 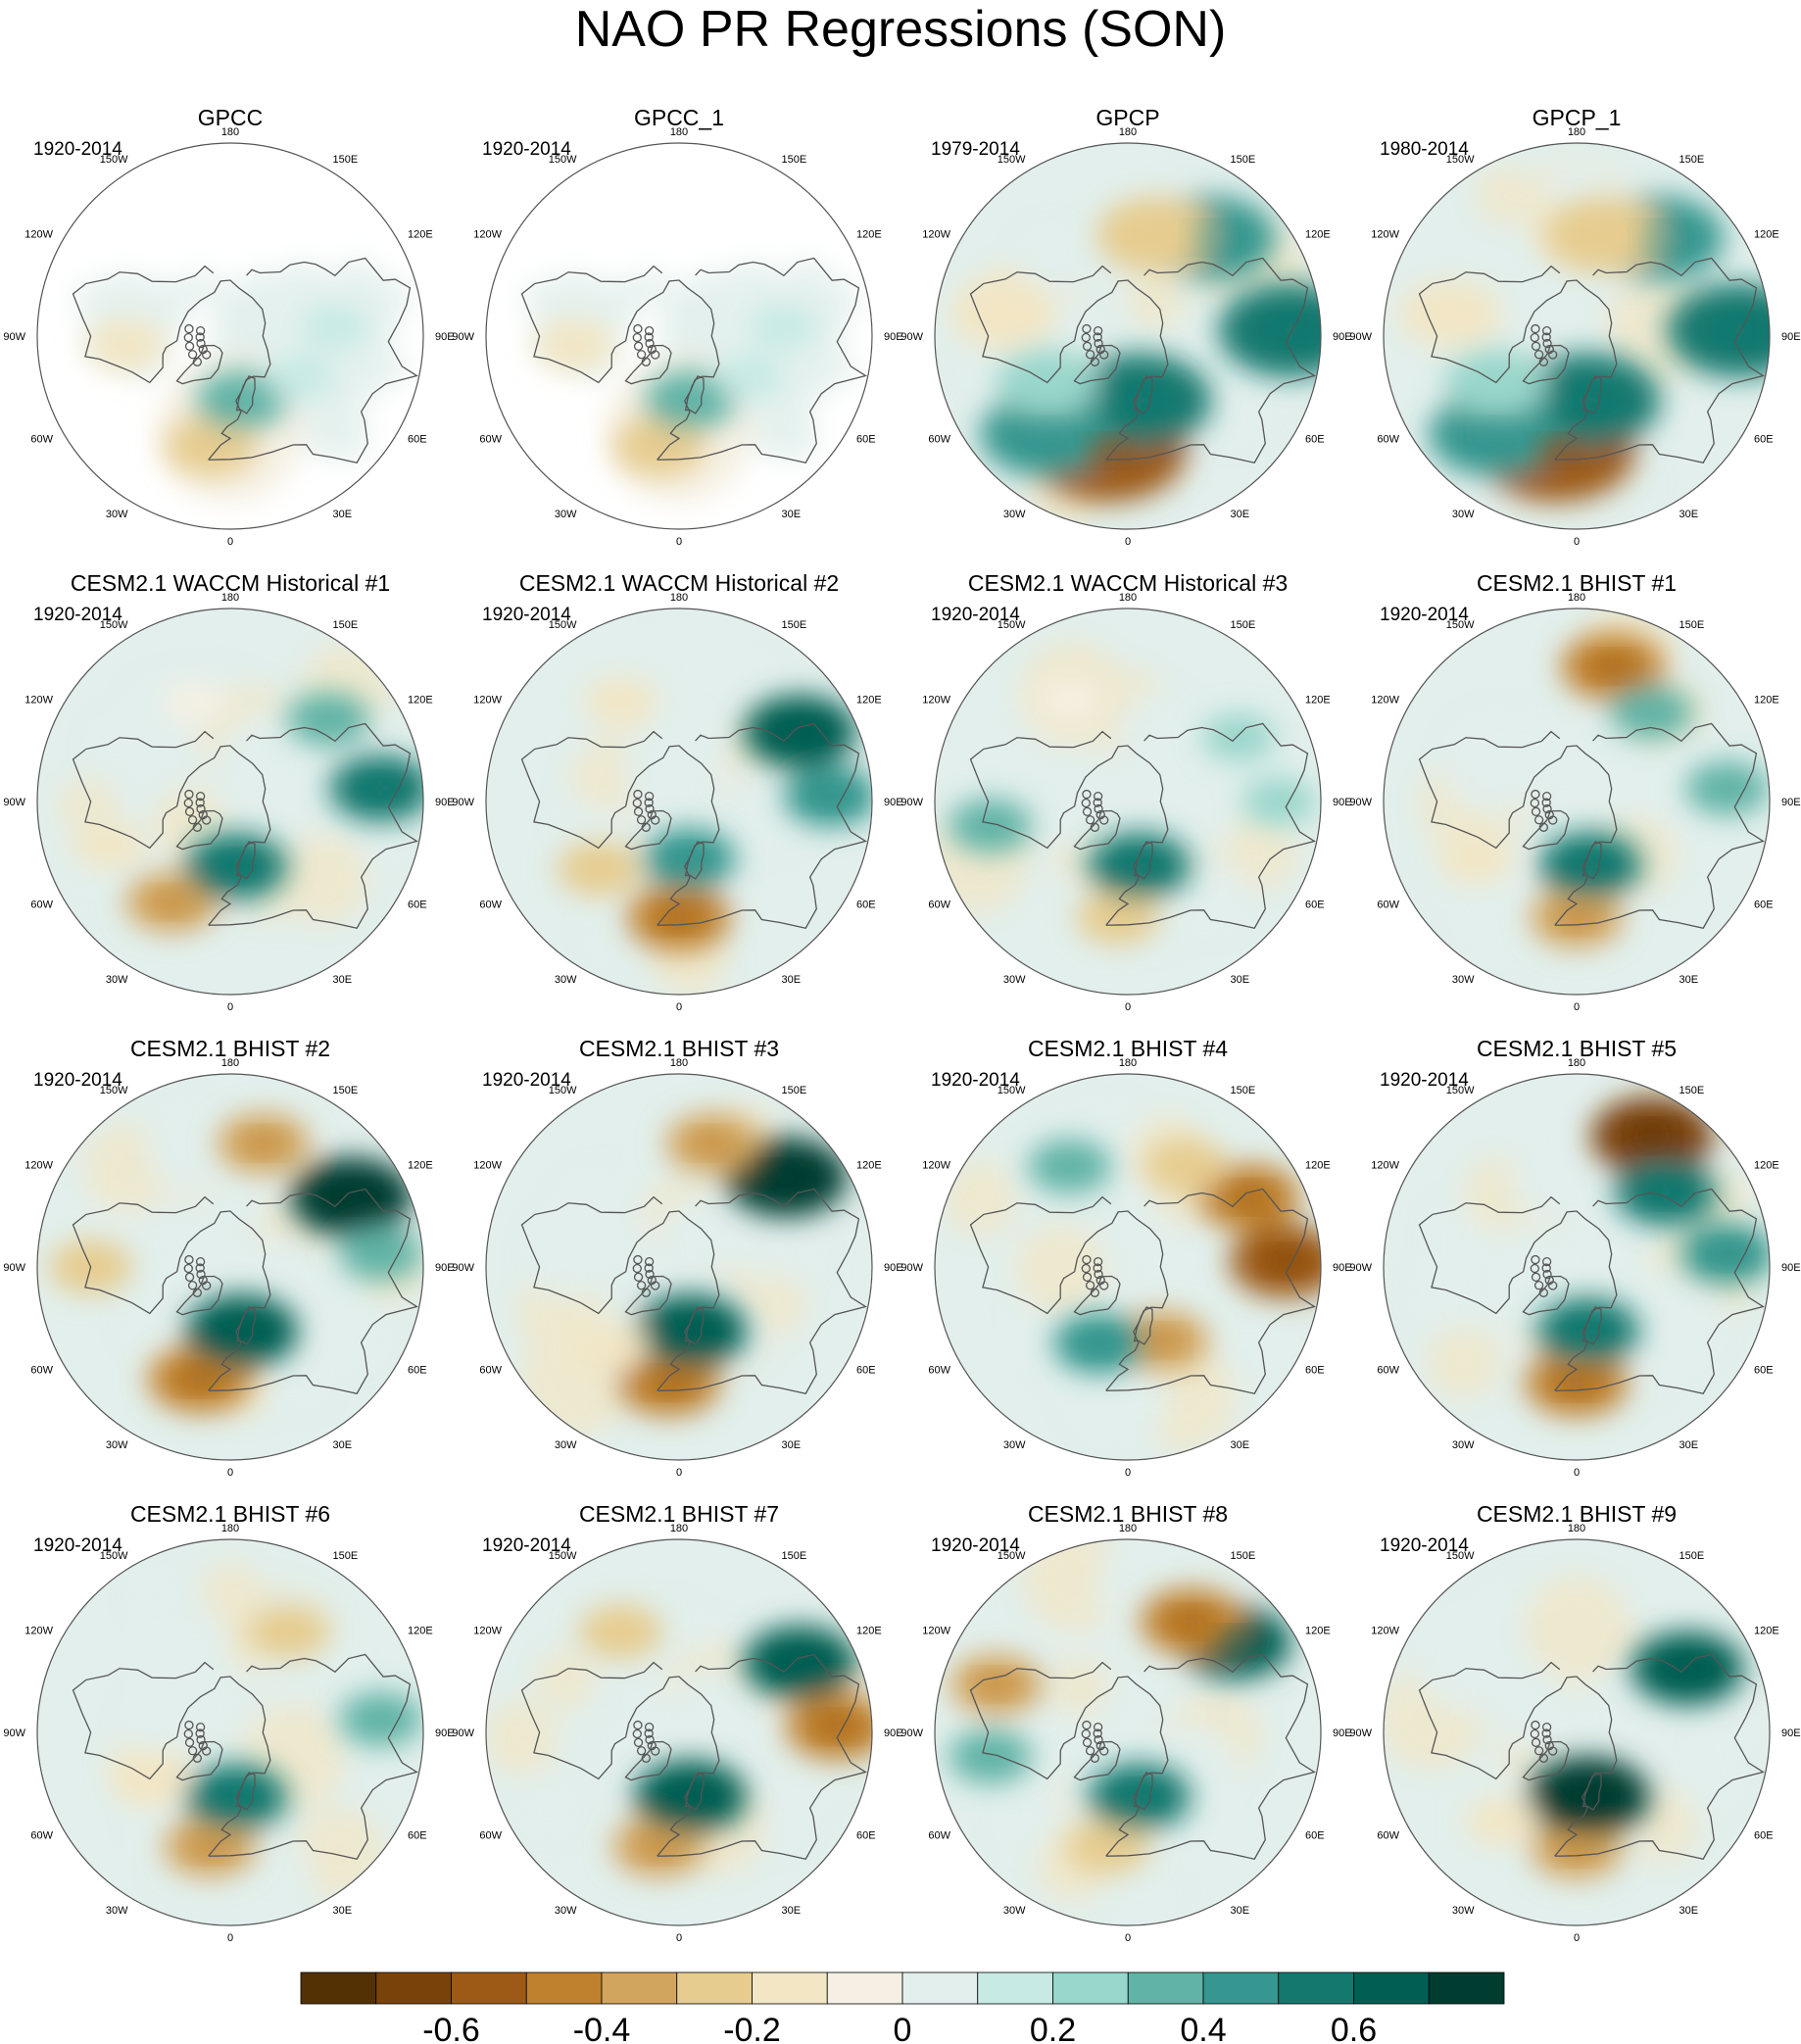 What do you see at coordinates (1766, 1166) in the screenshot?
I see `longitude-label: 120E` at bounding box center [1766, 1166].